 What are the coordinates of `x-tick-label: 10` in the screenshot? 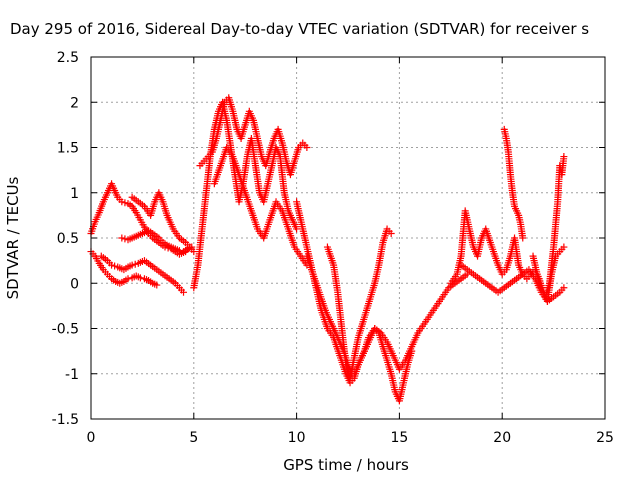 It's located at (297, 438).